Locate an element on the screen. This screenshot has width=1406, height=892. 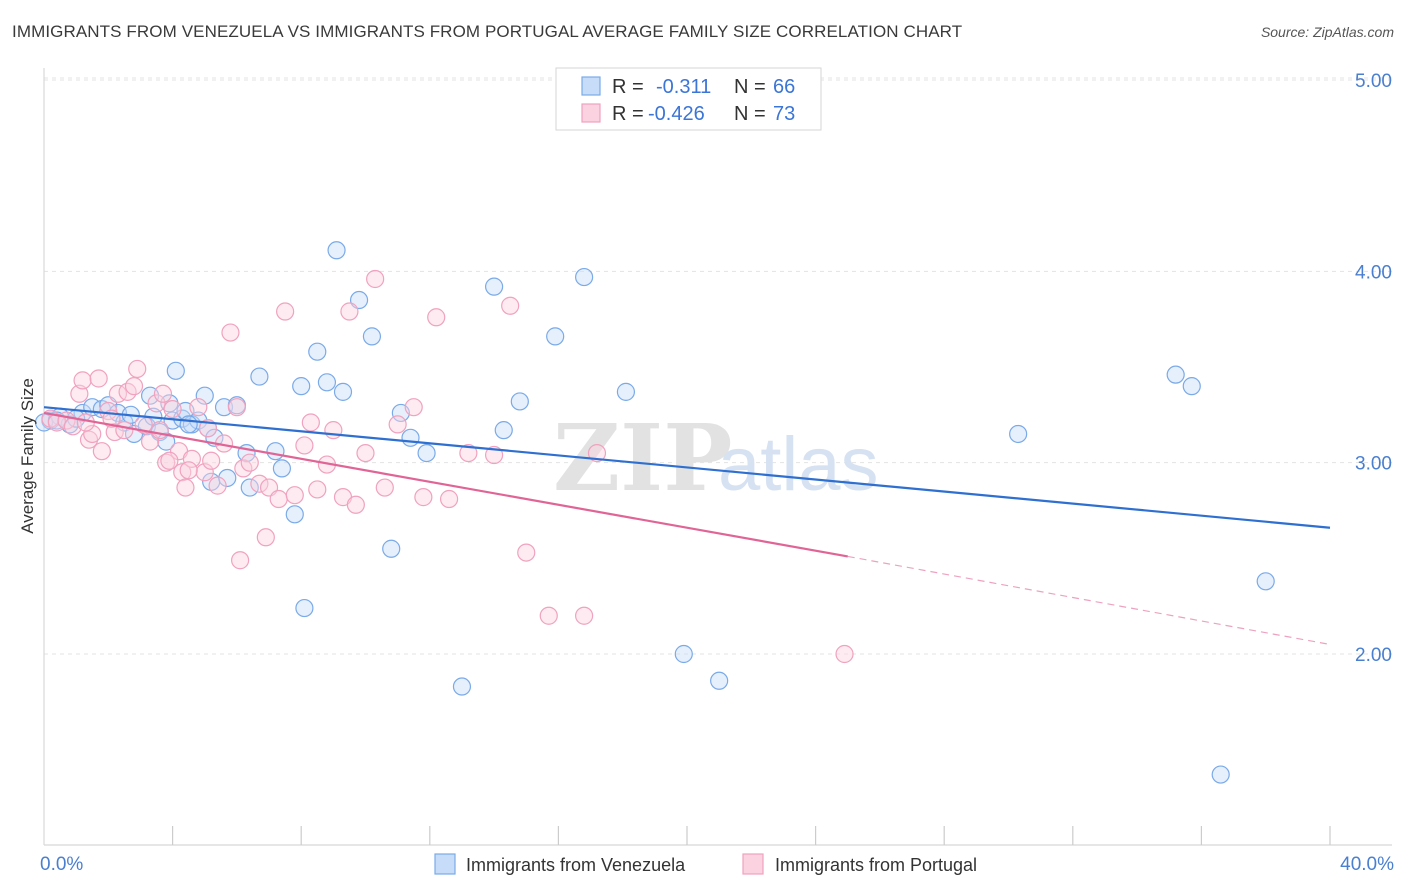
watermark: ZIP atlas is located at coordinates (716, 458).